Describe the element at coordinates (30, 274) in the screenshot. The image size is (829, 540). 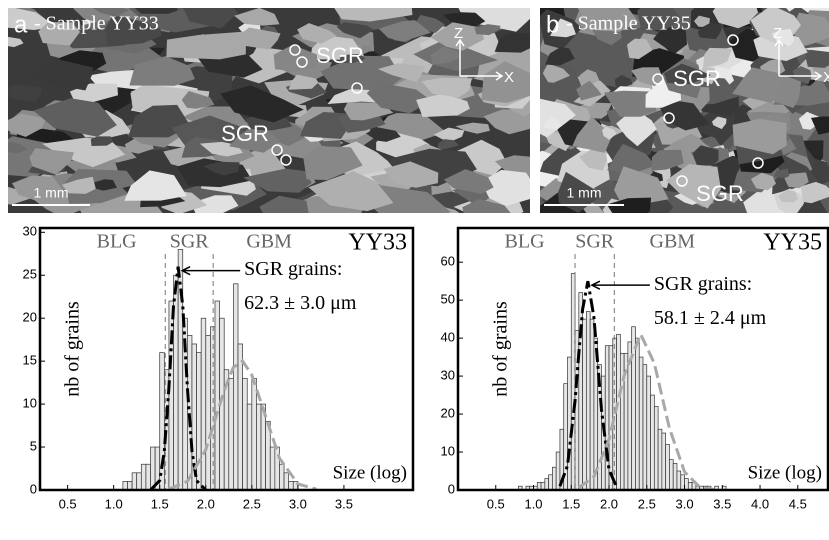
I see `y-tick-label: 25` at that location.